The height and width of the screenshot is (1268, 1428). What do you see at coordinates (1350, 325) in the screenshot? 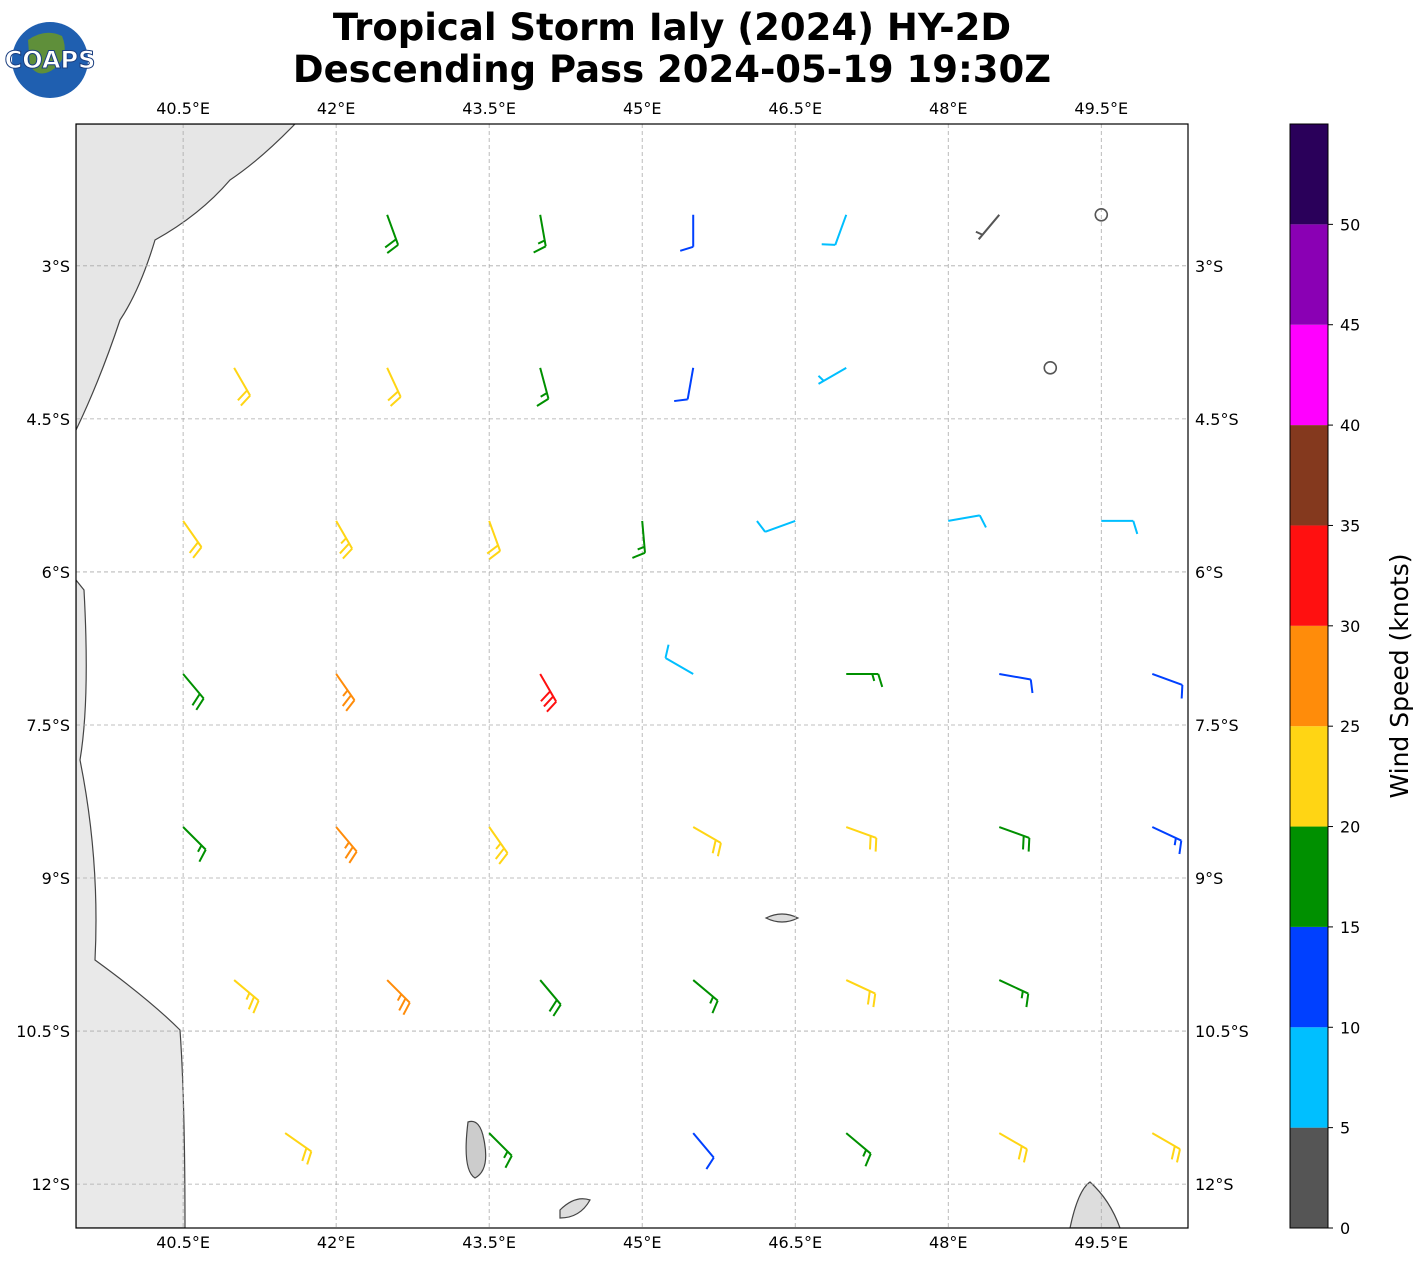
I see `colorbar-tick-label: 45` at bounding box center [1350, 325].